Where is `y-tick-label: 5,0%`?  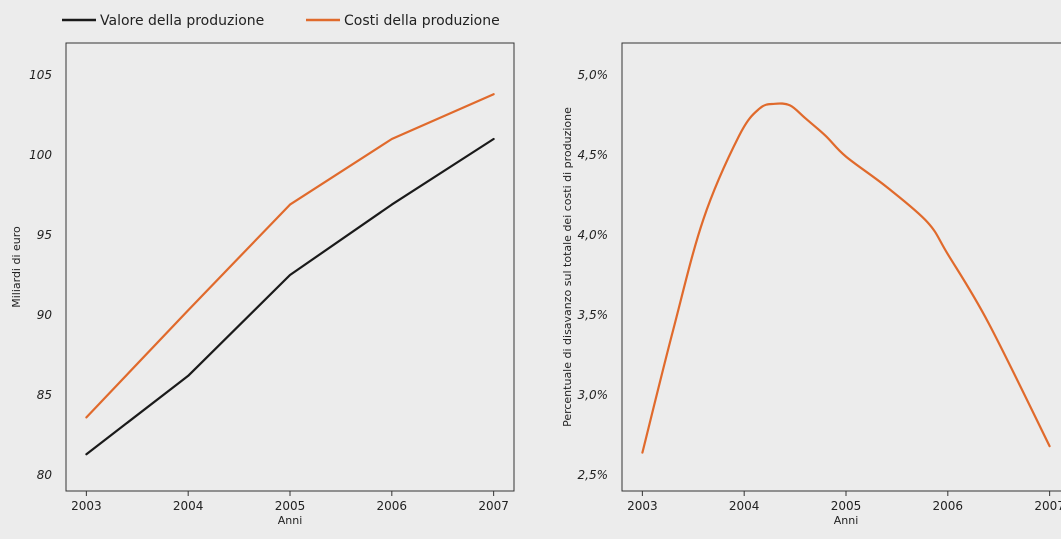 y-tick-label: 5,0% is located at coordinates (593, 75).